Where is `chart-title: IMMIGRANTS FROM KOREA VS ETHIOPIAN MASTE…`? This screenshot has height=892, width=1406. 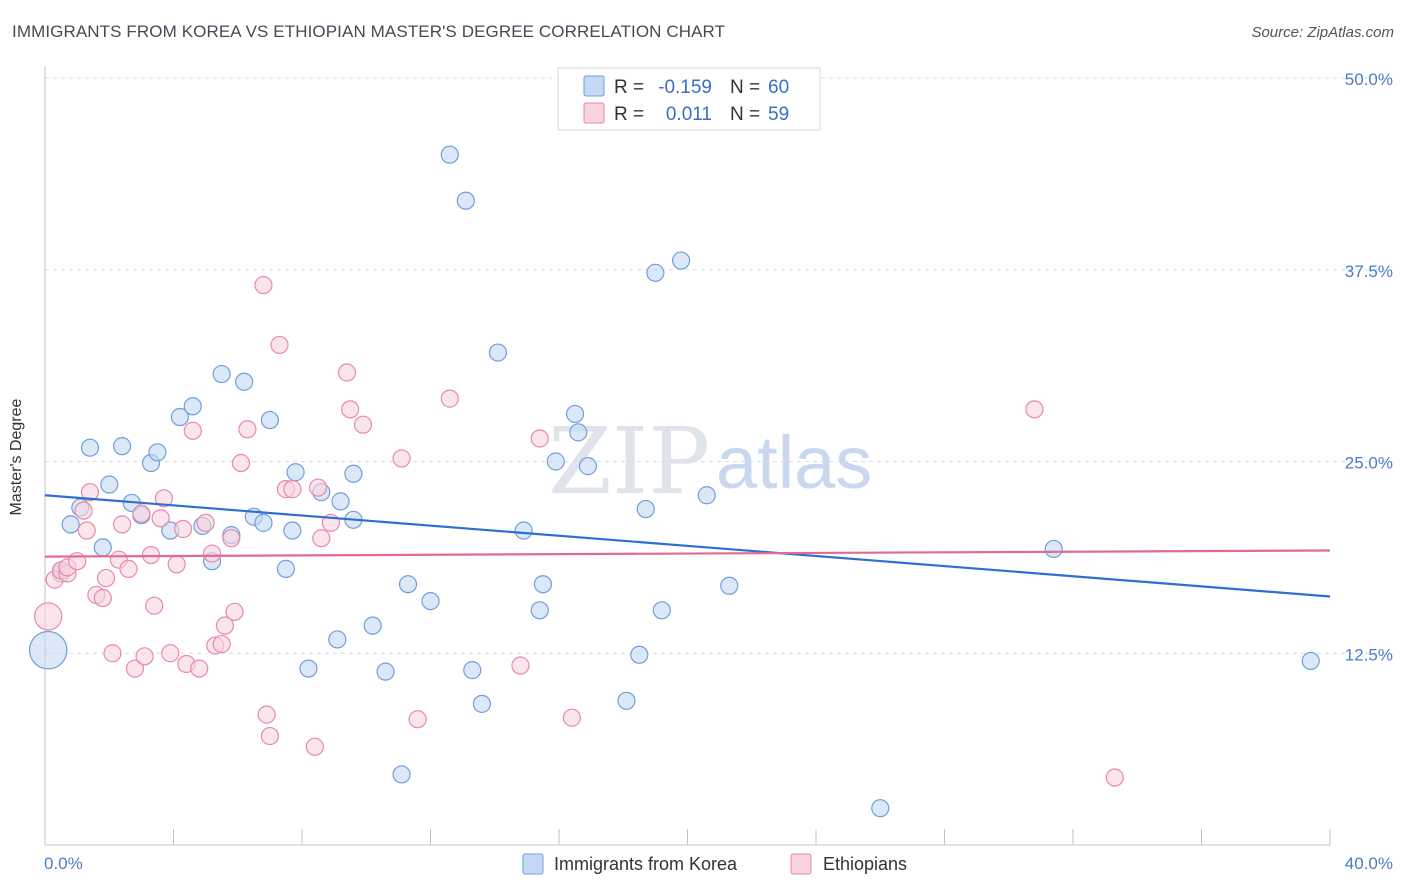
chart-title: IMMIGRANTS FROM KOREA VS ETHIOPIAN MASTE… is located at coordinates (369, 31).